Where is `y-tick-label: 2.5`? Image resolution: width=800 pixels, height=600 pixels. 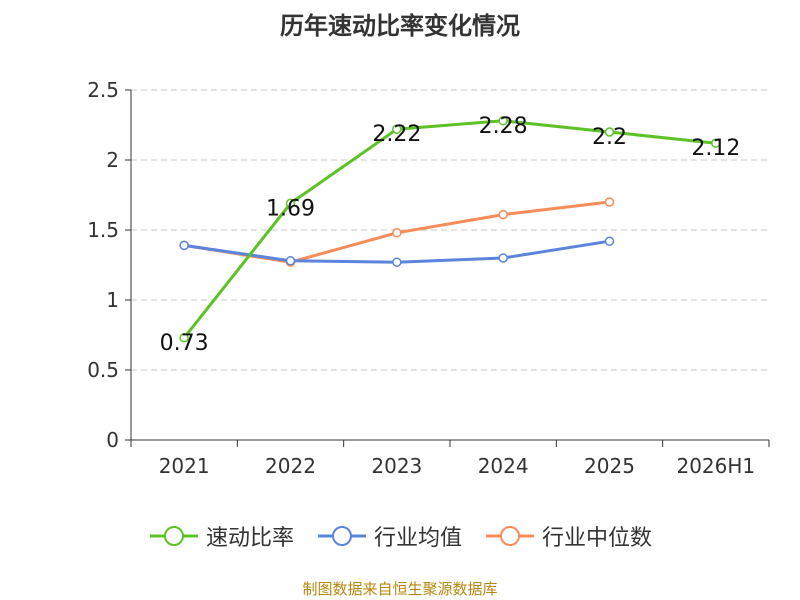 y-tick-label: 2.5 is located at coordinates (103, 90).